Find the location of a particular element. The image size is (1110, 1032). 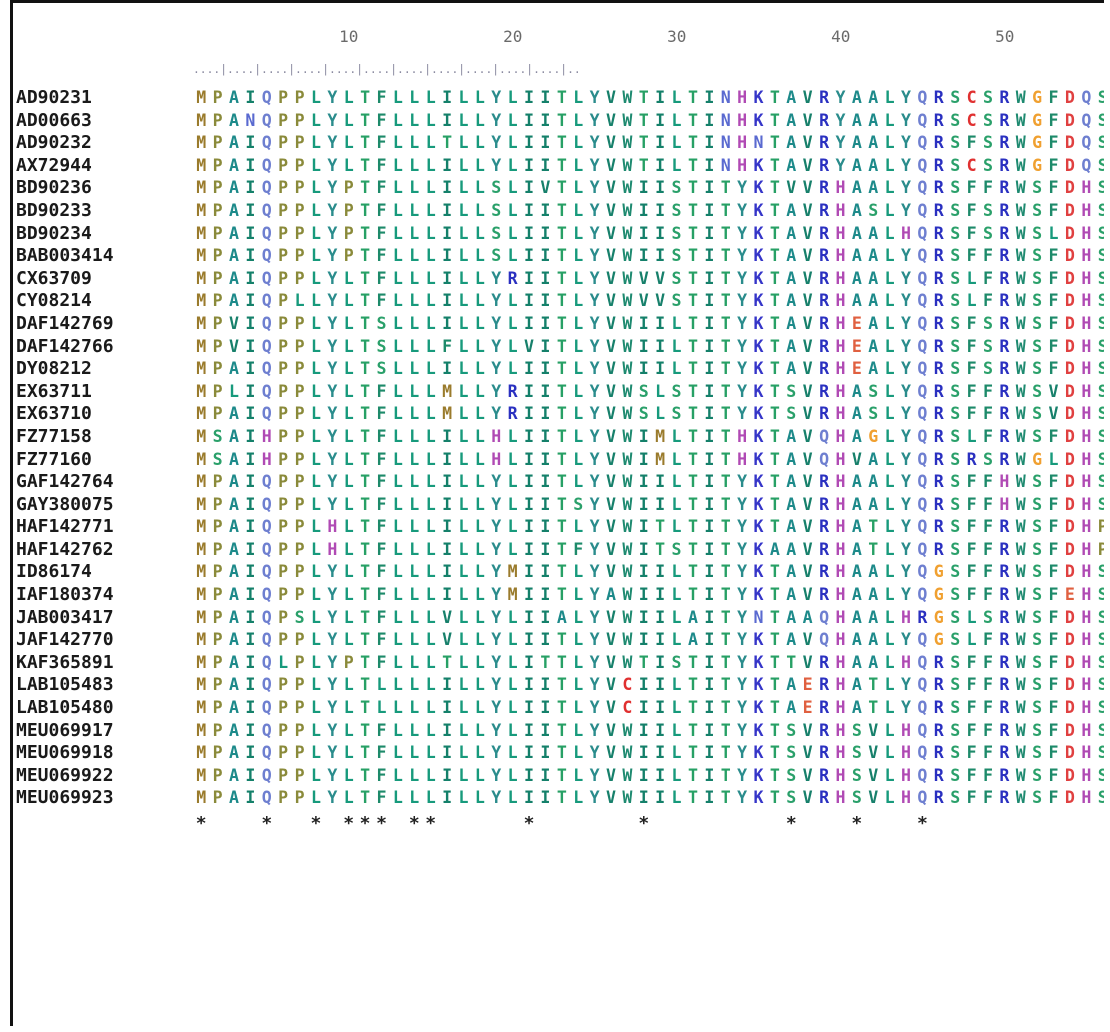

sequence-name: CX63709 is located at coordinates (54, 278).